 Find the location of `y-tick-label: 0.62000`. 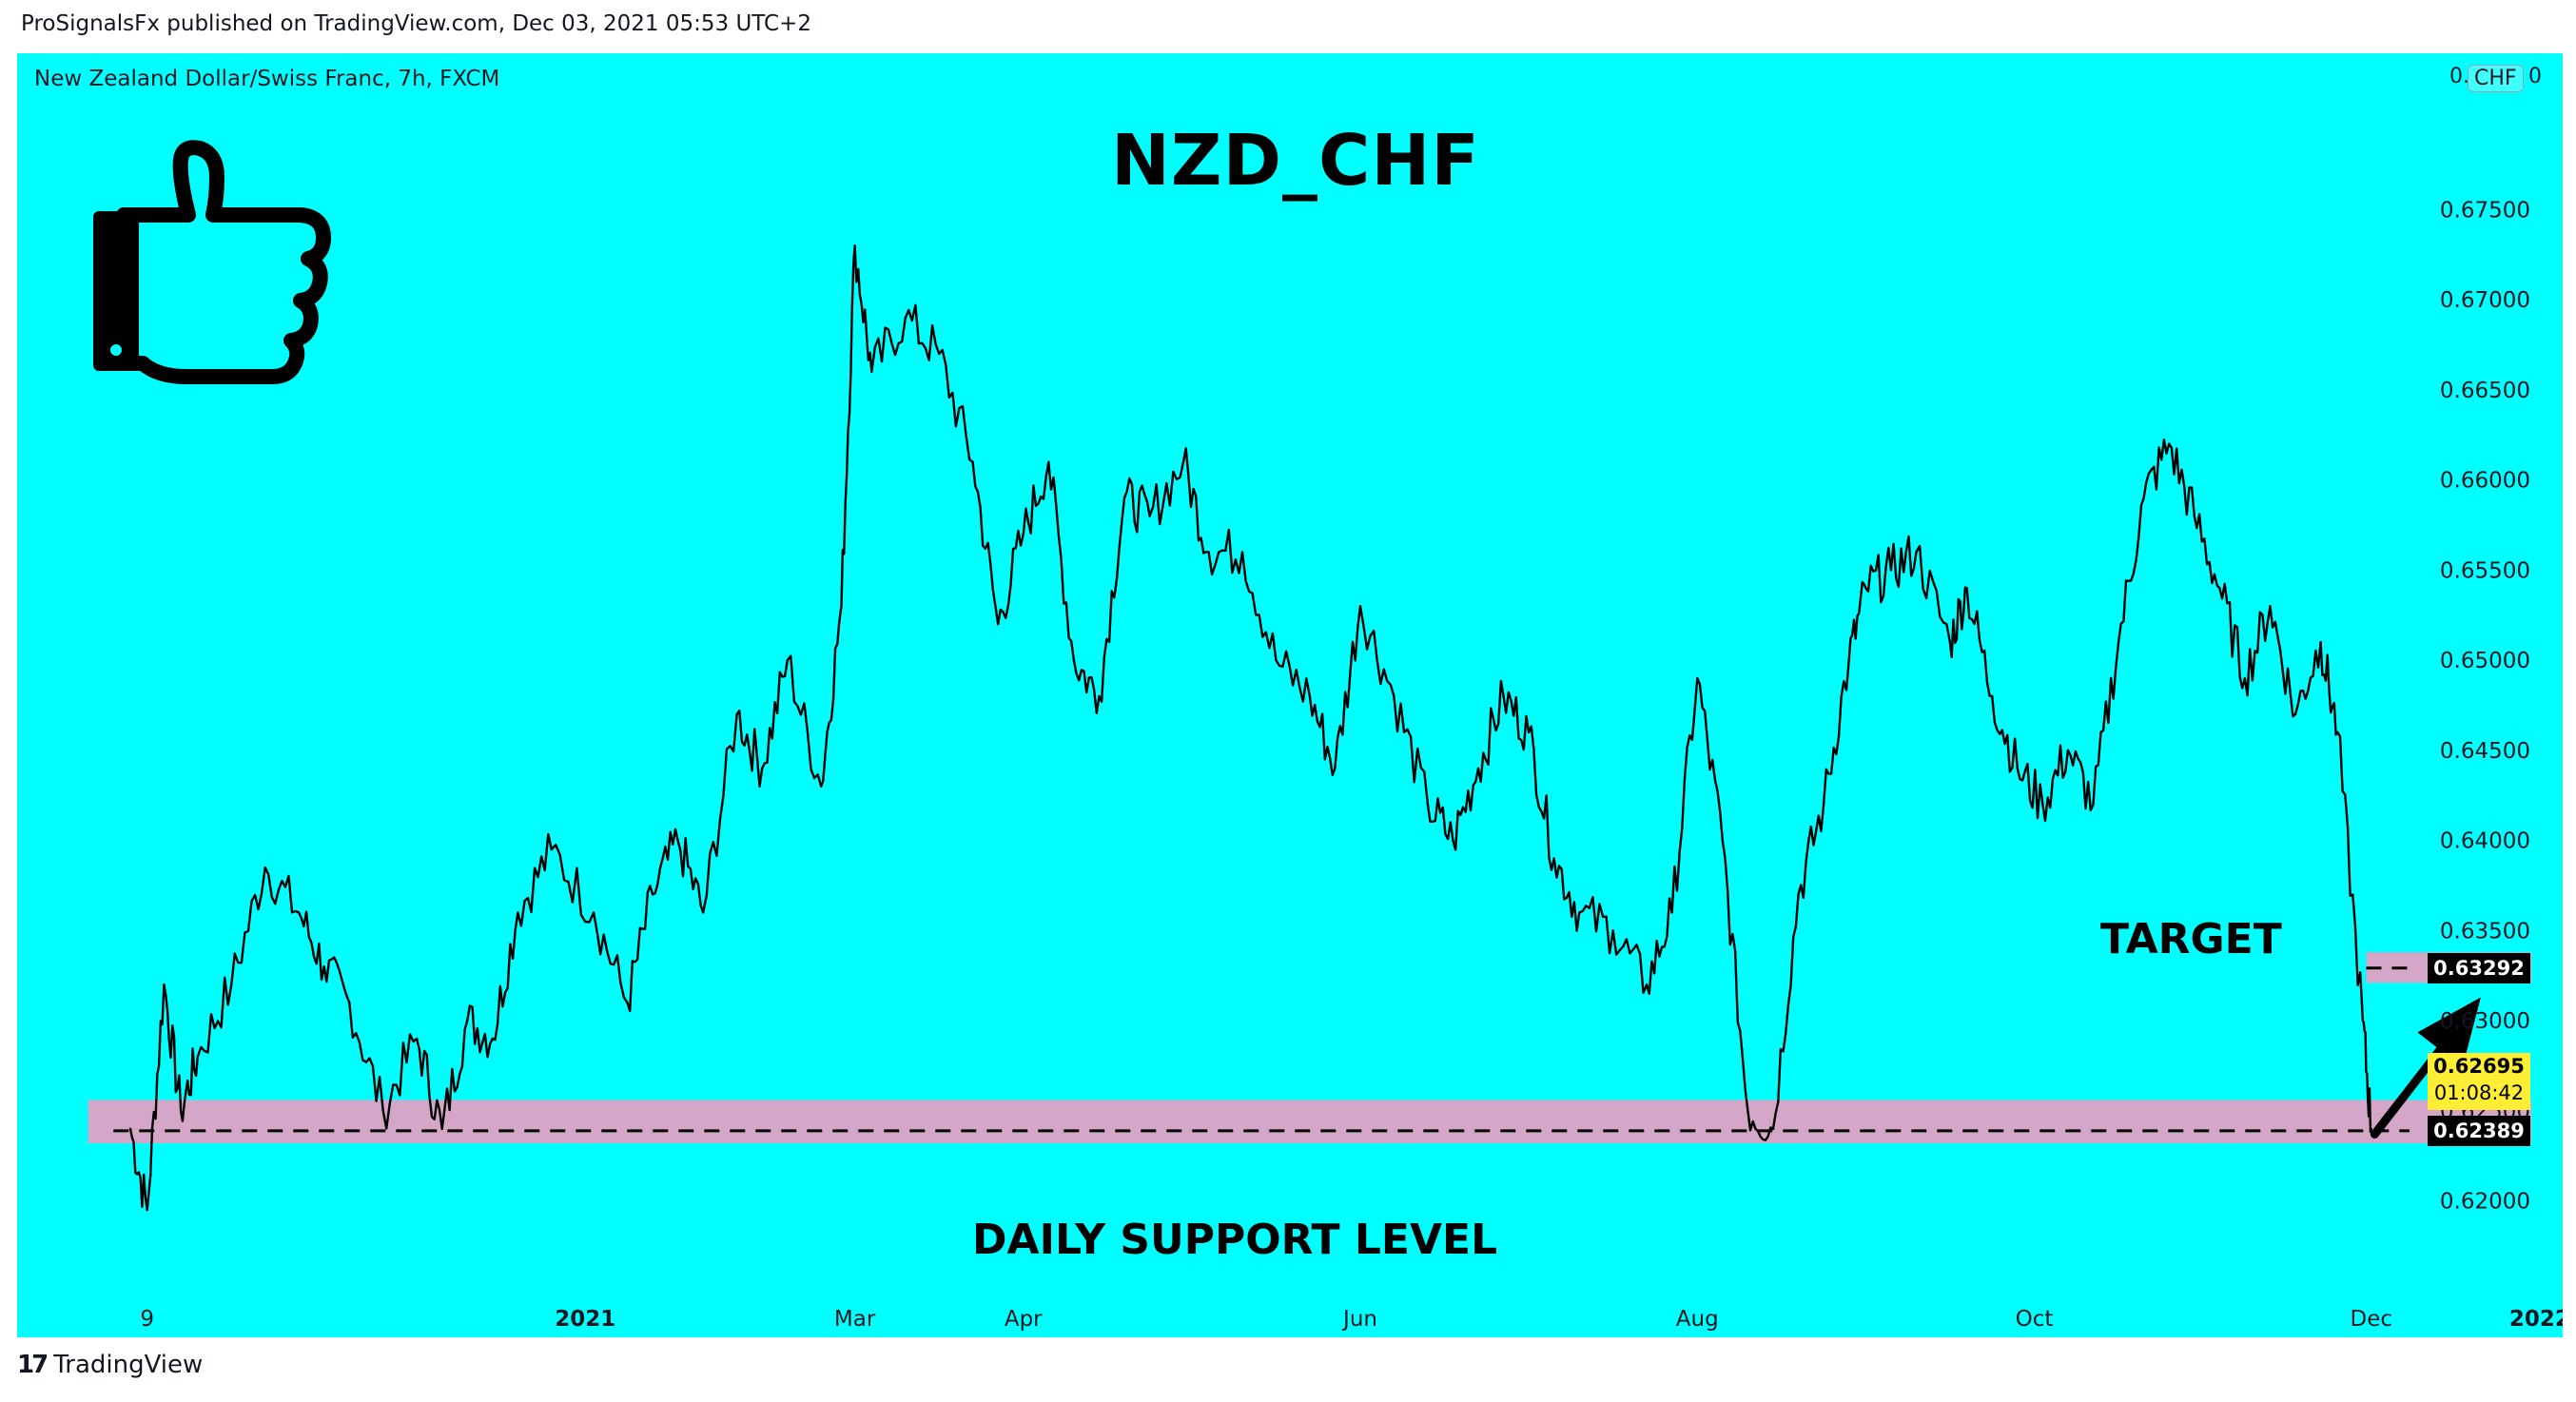

y-tick-label: 0.62000 is located at coordinates (2485, 1202).